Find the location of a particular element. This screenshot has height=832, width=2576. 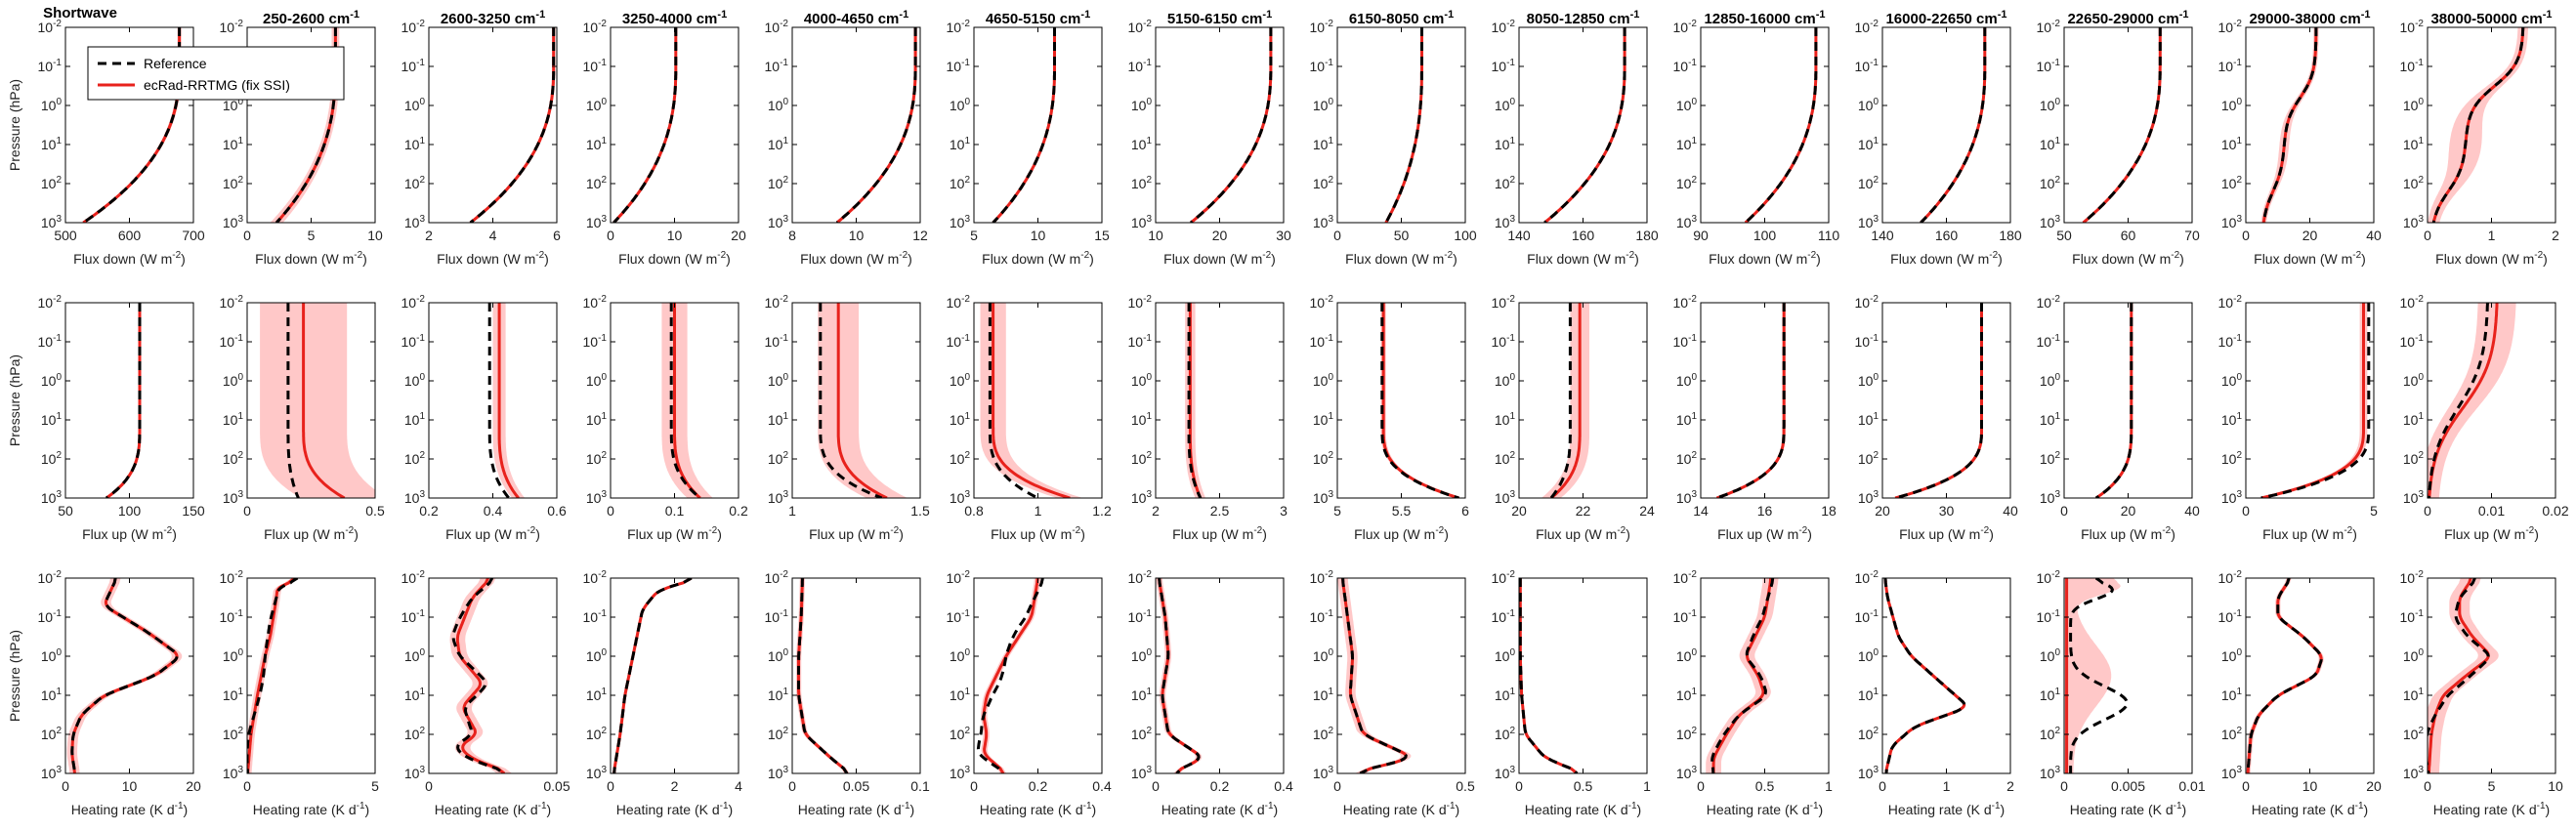

x-tick-label: 160 is located at coordinates (1947, 235).